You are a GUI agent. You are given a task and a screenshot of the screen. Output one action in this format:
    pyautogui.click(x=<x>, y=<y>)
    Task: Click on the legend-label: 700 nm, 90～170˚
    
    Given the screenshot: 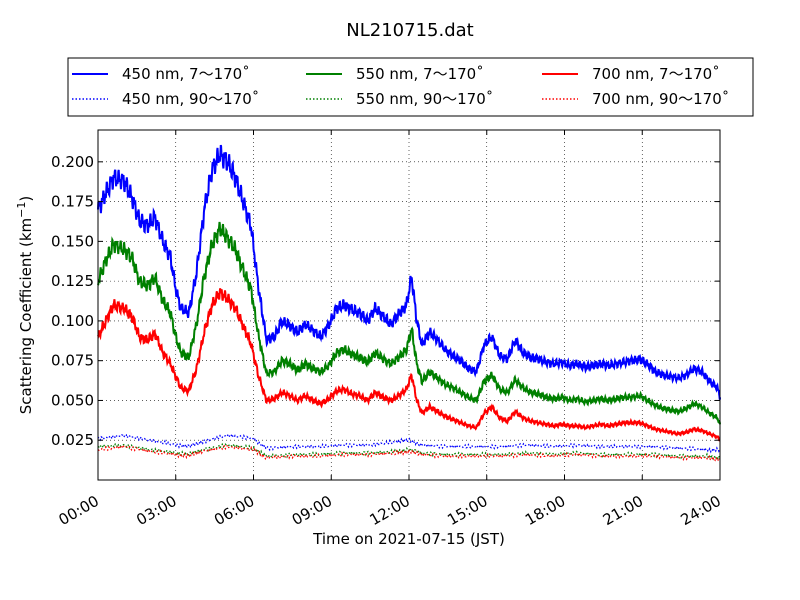 What is the action you would take?
    pyautogui.click(x=660, y=99)
    